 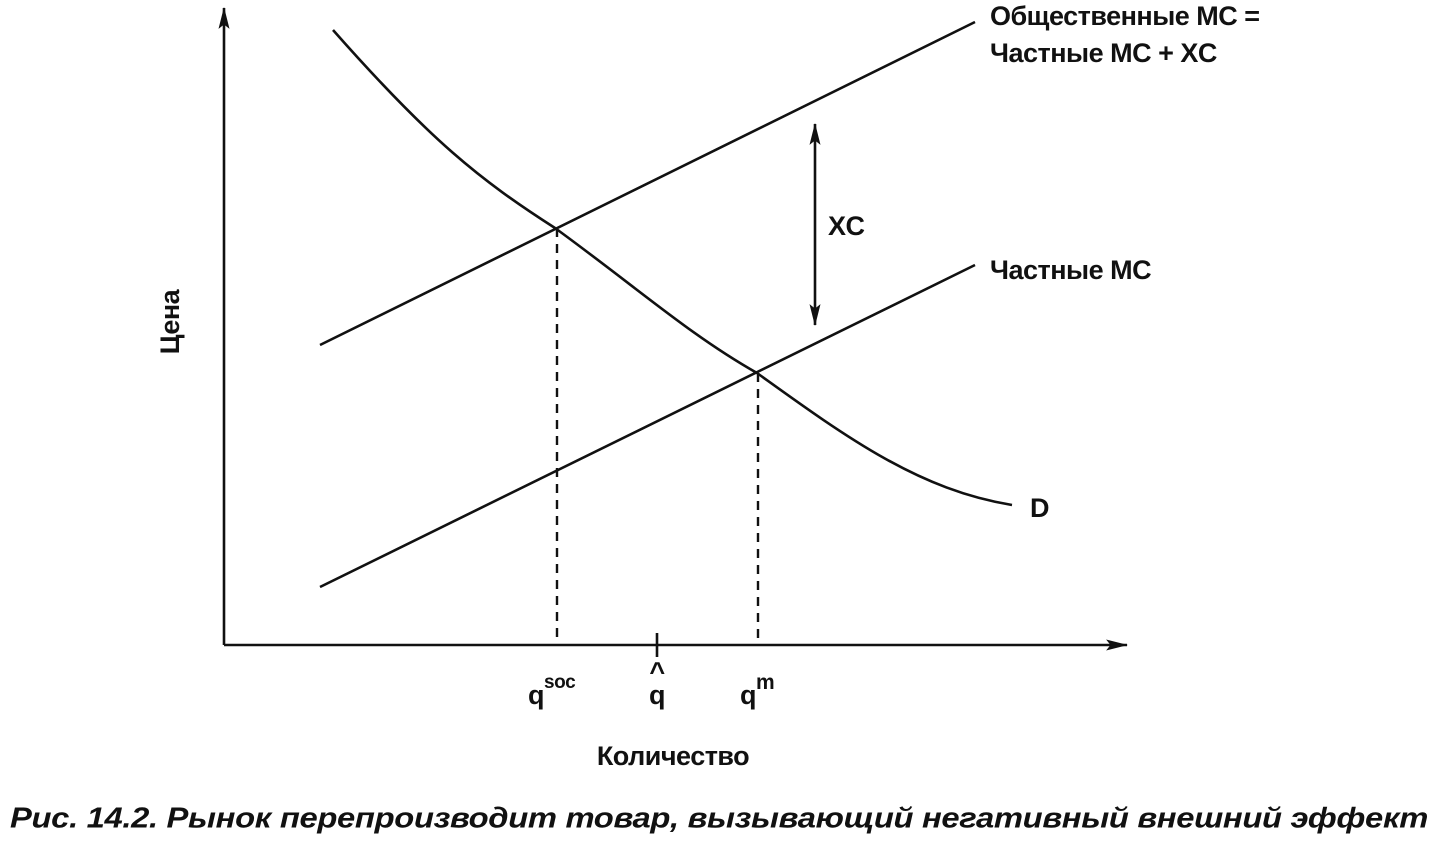 What do you see at coordinates (673, 756) in the screenshot?
I see `x-axis-label: Количество` at bounding box center [673, 756].